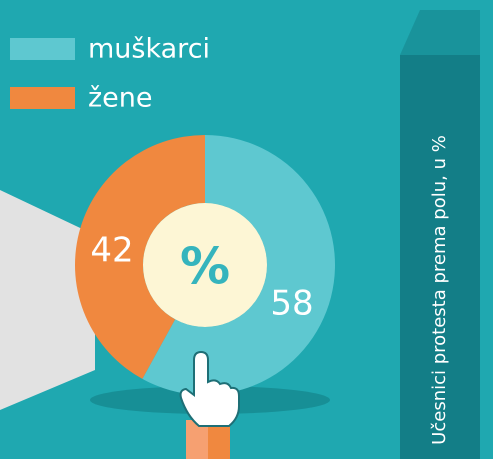 This screenshot has width=493, height=459. What do you see at coordinates (149, 49) in the screenshot?
I see `legend-label: muškarci` at bounding box center [149, 49].